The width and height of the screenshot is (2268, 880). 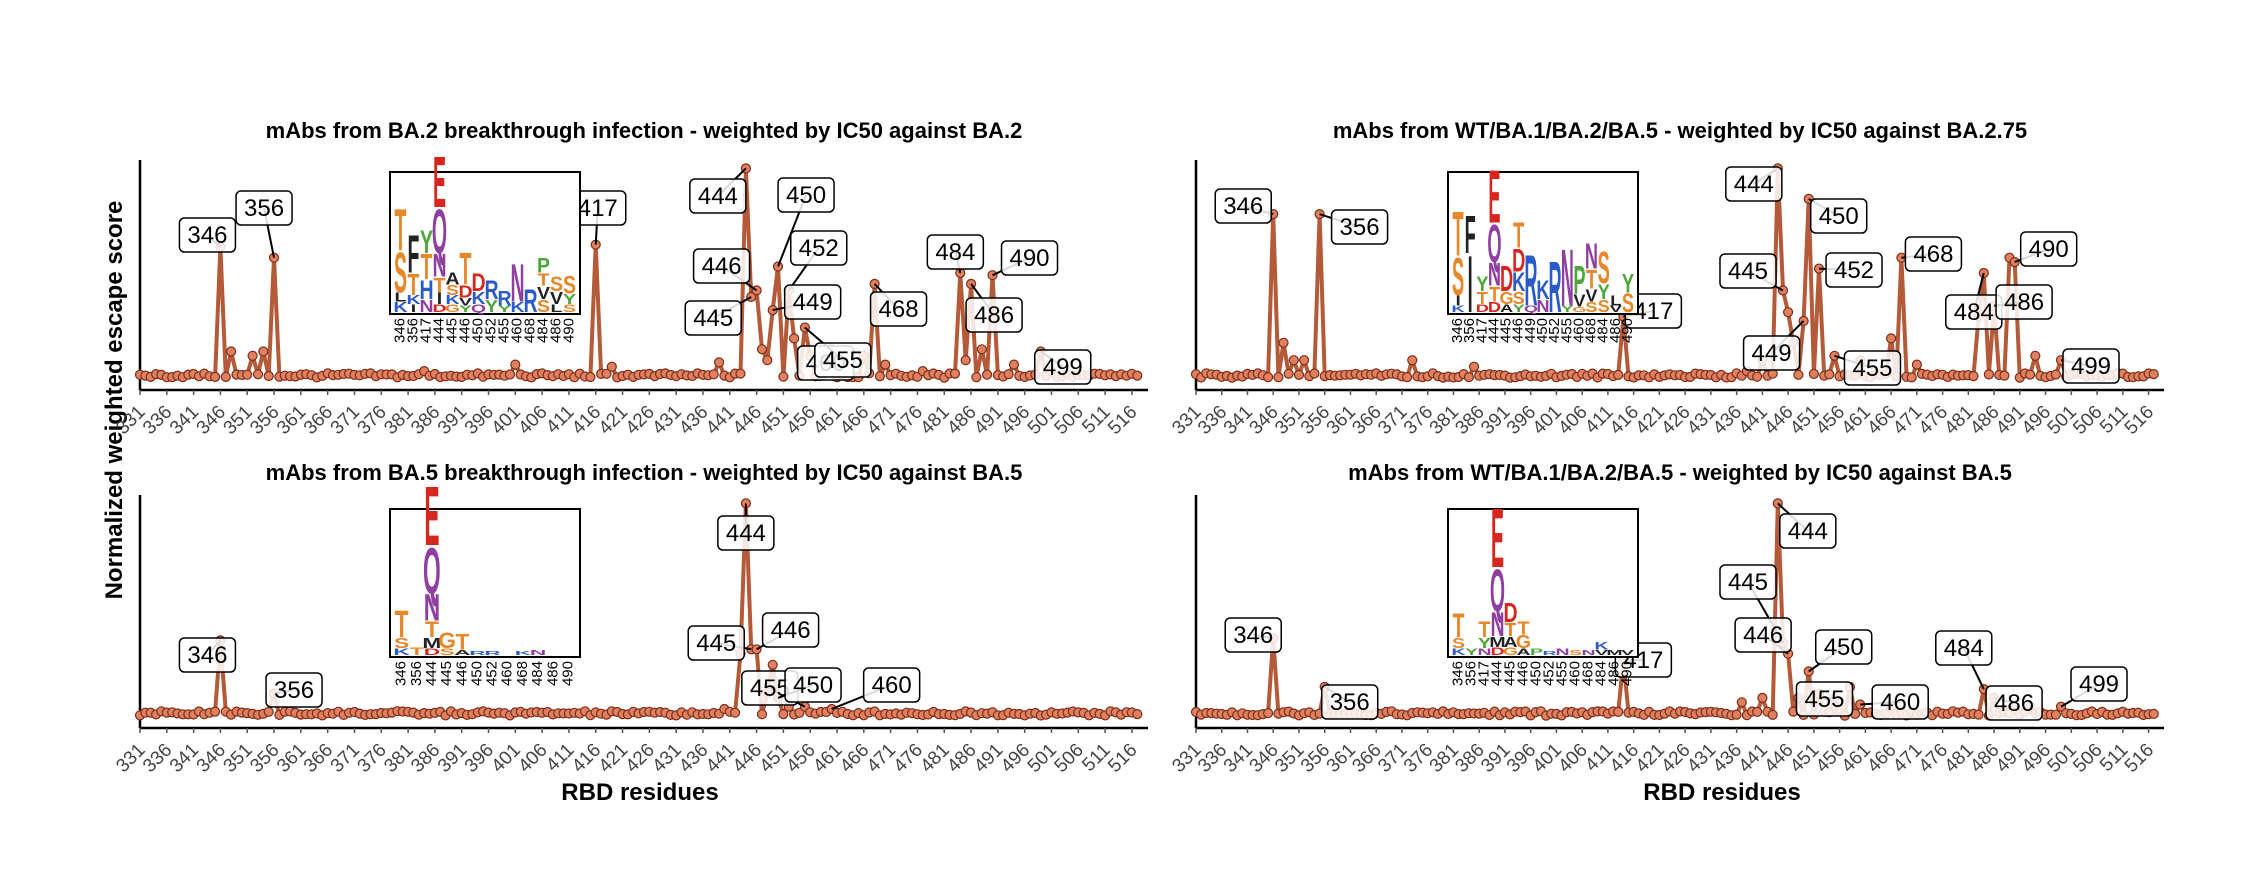 What do you see at coordinates (813, 302) in the screenshot?
I see `residue-label: 449` at bounding box center [813, 302].